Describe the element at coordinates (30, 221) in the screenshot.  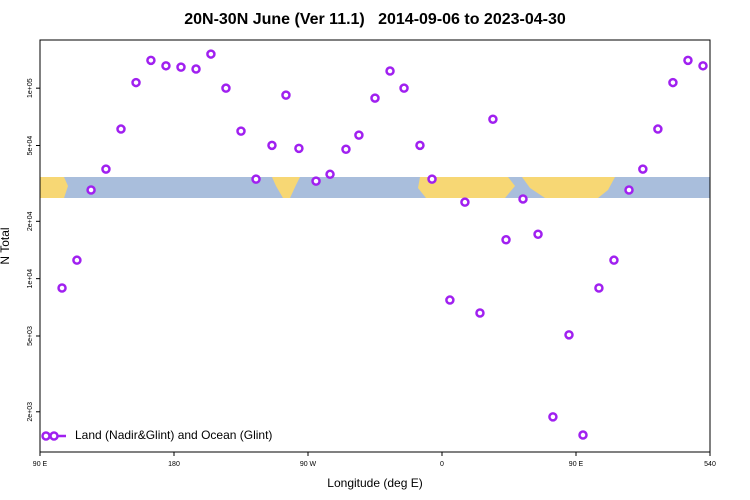
I see `y-tick-label: 2e+04` at that location.